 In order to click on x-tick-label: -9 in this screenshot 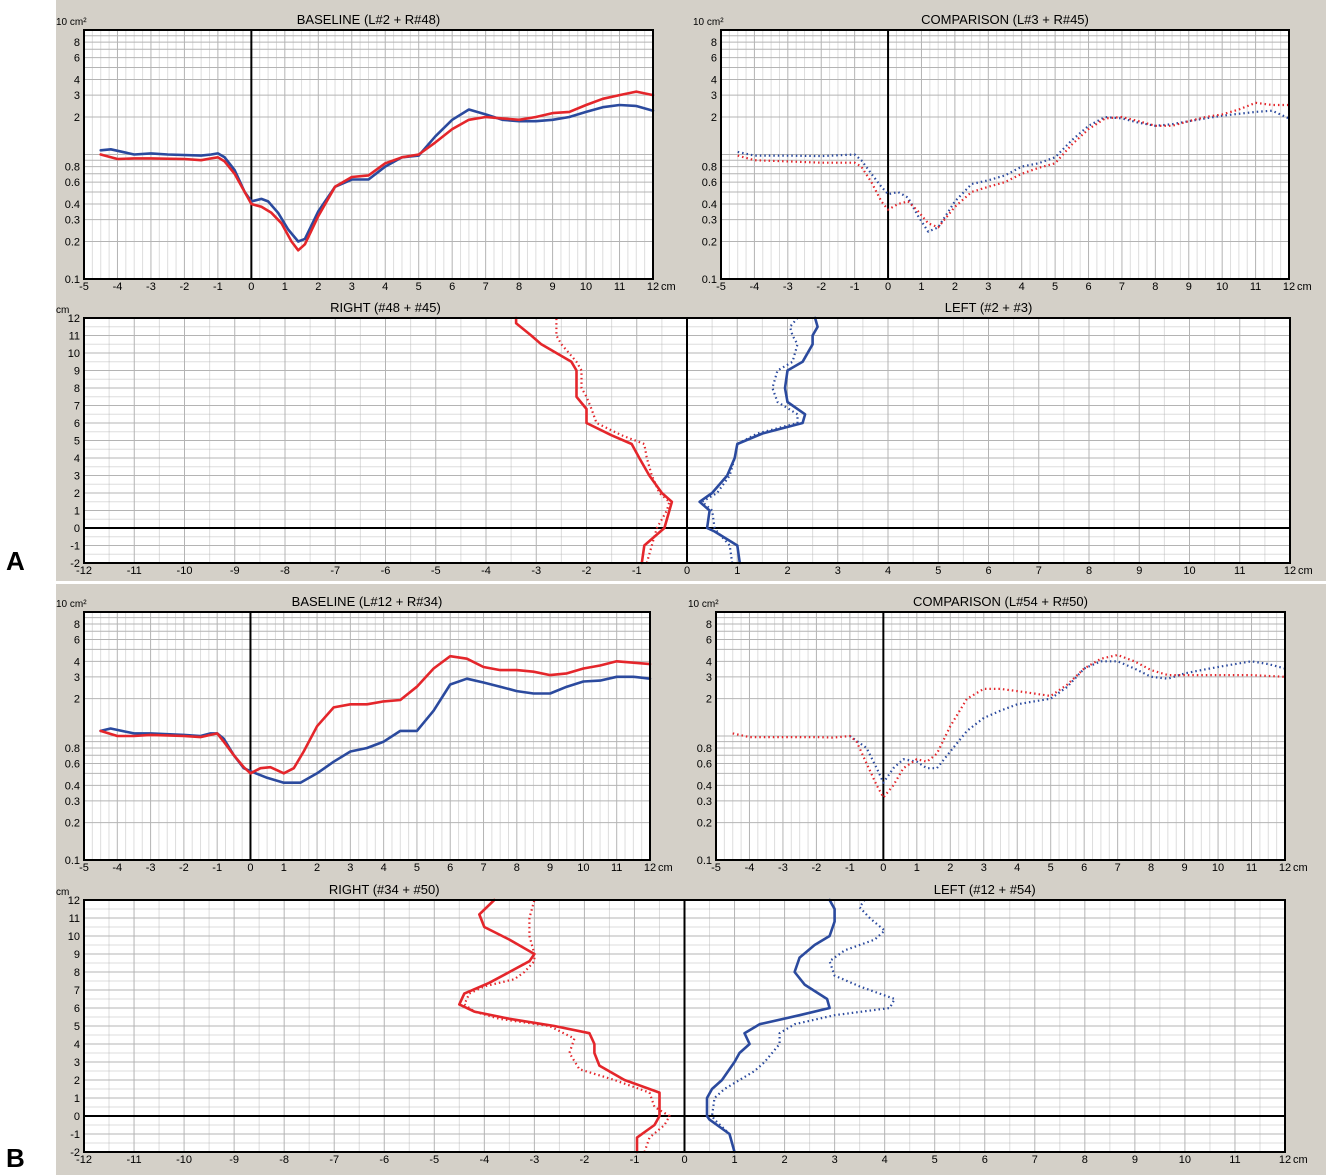, I will do `click(234, 1160)`.